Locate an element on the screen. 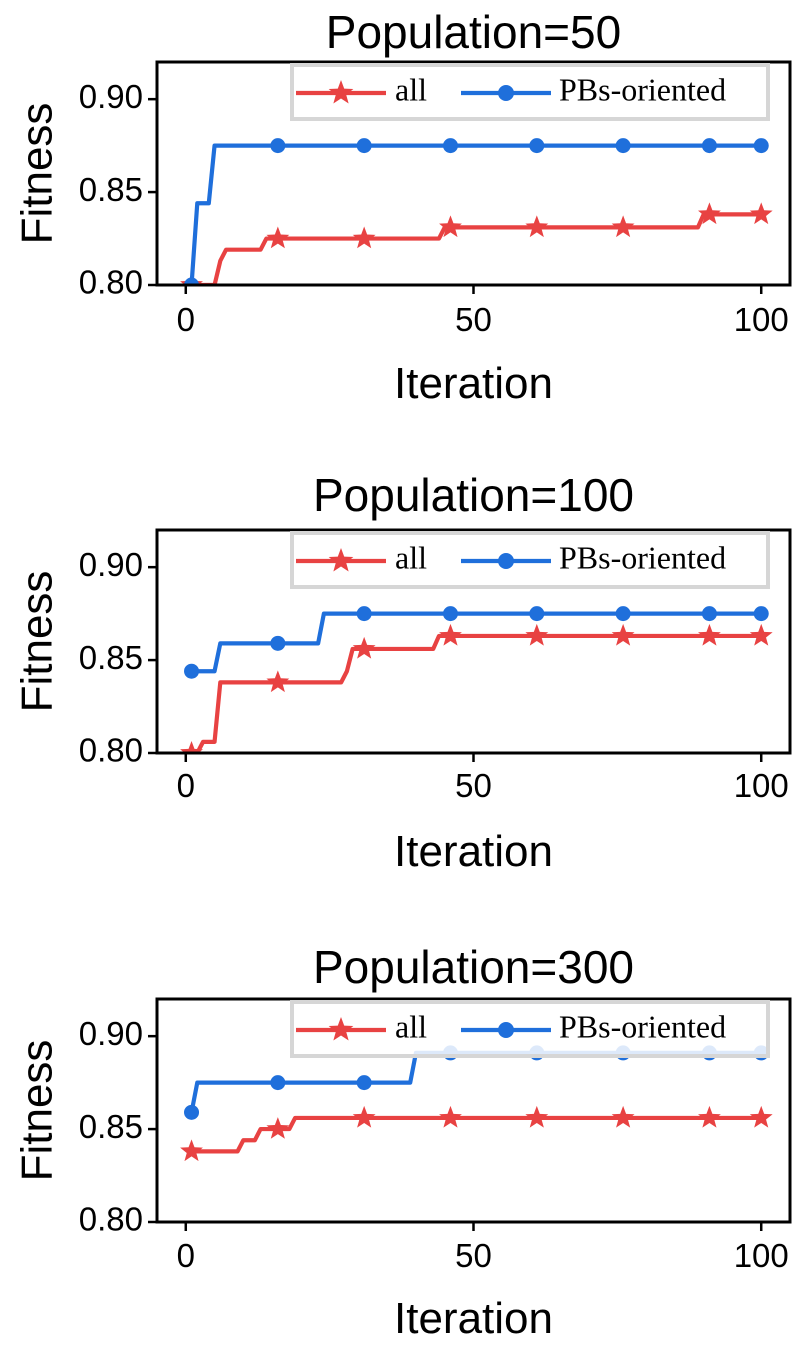  chart-title: Population=300 is located at coordinates (473, 967).